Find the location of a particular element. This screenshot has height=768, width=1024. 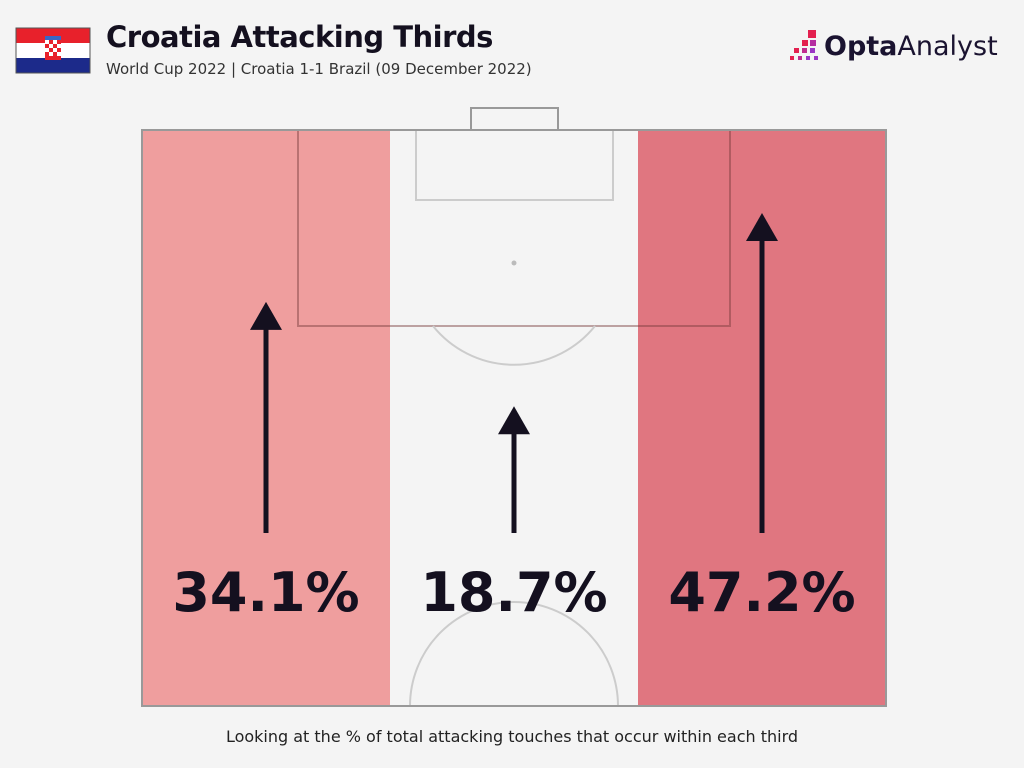

page-title: Croatia Attacking Thirds is located at coordinates (299, 37).